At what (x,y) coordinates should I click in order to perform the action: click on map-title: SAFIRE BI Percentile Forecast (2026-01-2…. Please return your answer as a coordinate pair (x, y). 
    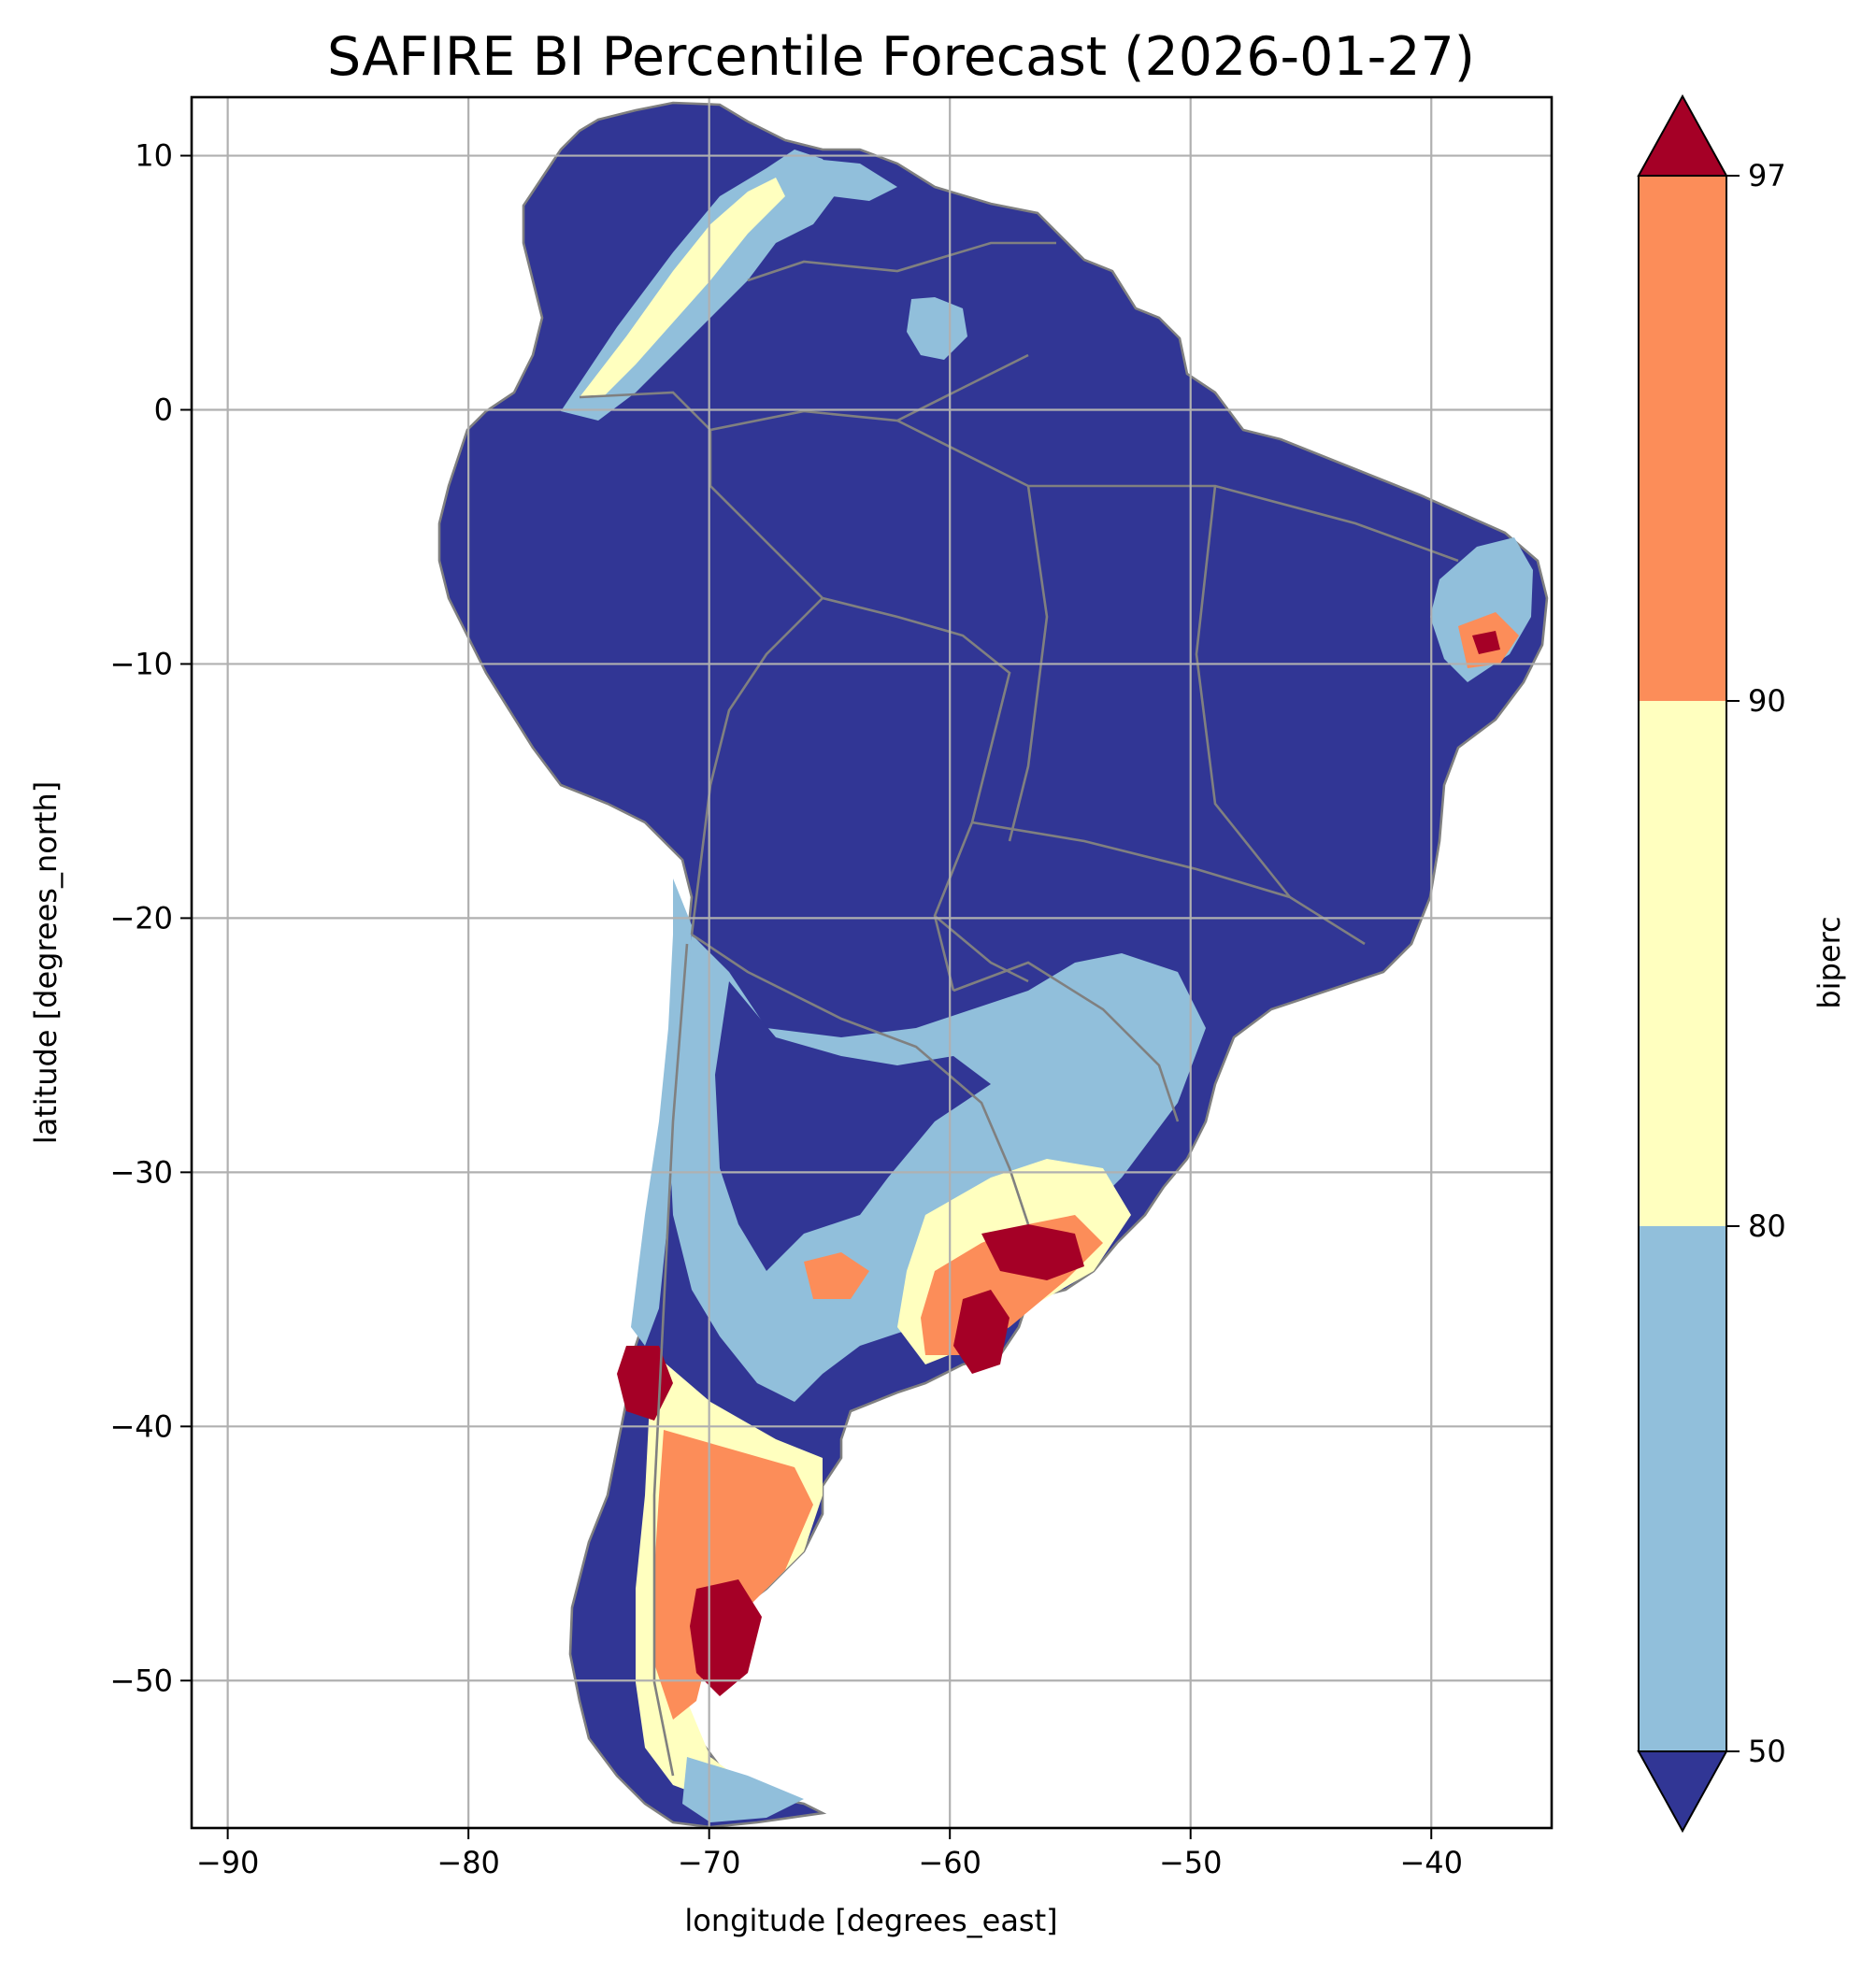
    Looking at the image, I should click on (901, 57).